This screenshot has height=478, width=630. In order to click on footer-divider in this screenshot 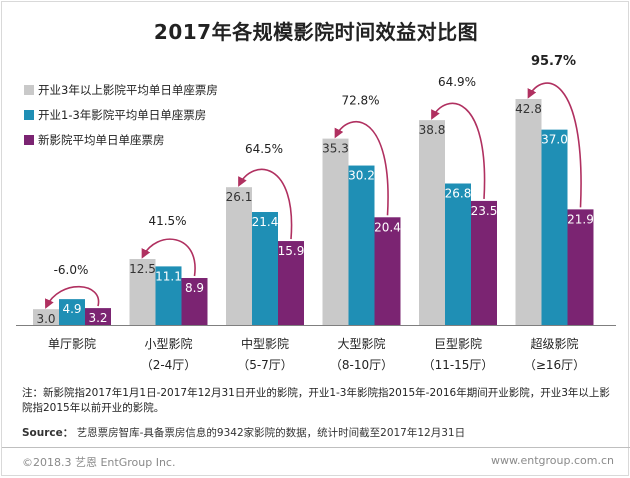, I will do `click(316, 447)`.